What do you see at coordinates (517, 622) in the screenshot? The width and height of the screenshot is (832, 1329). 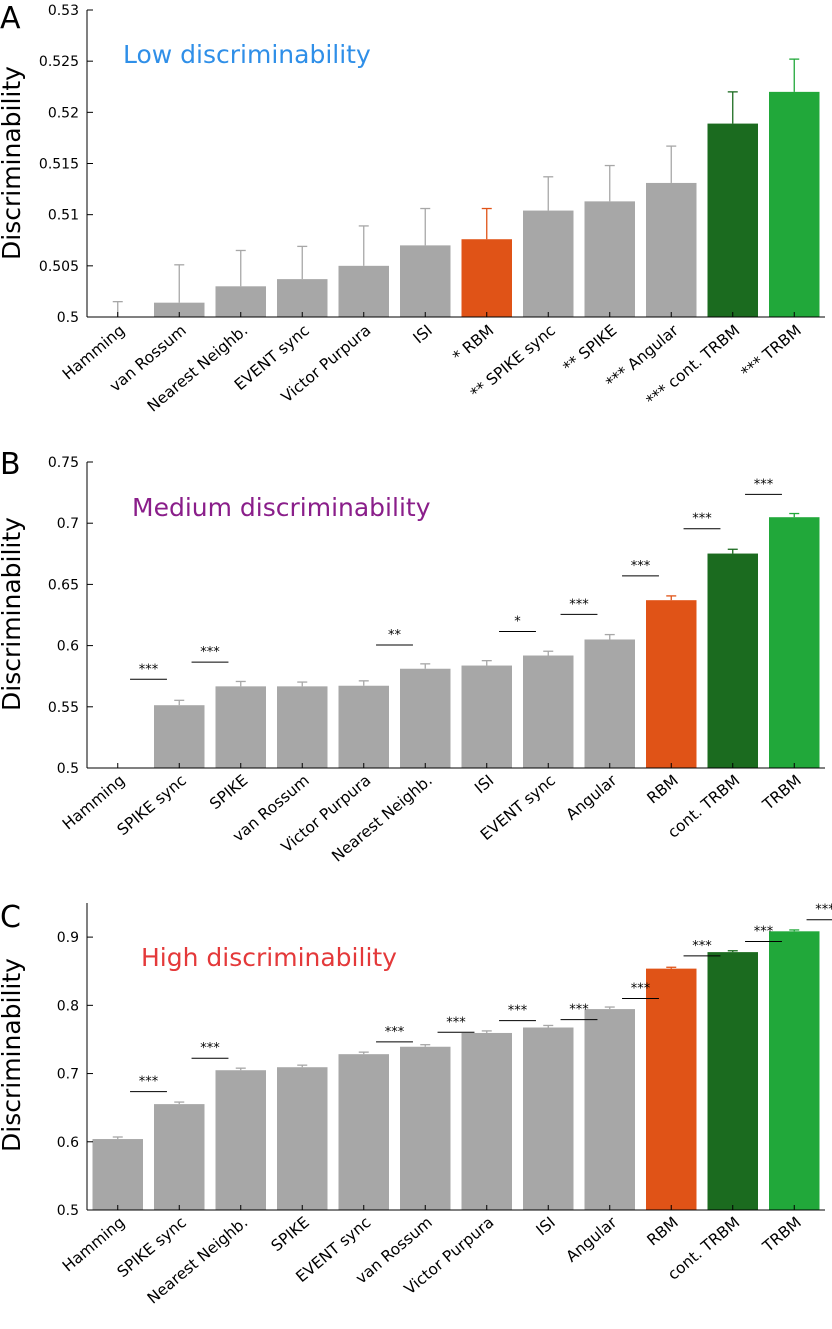 I see `significance-label: *` at bounding box center [517, 622].